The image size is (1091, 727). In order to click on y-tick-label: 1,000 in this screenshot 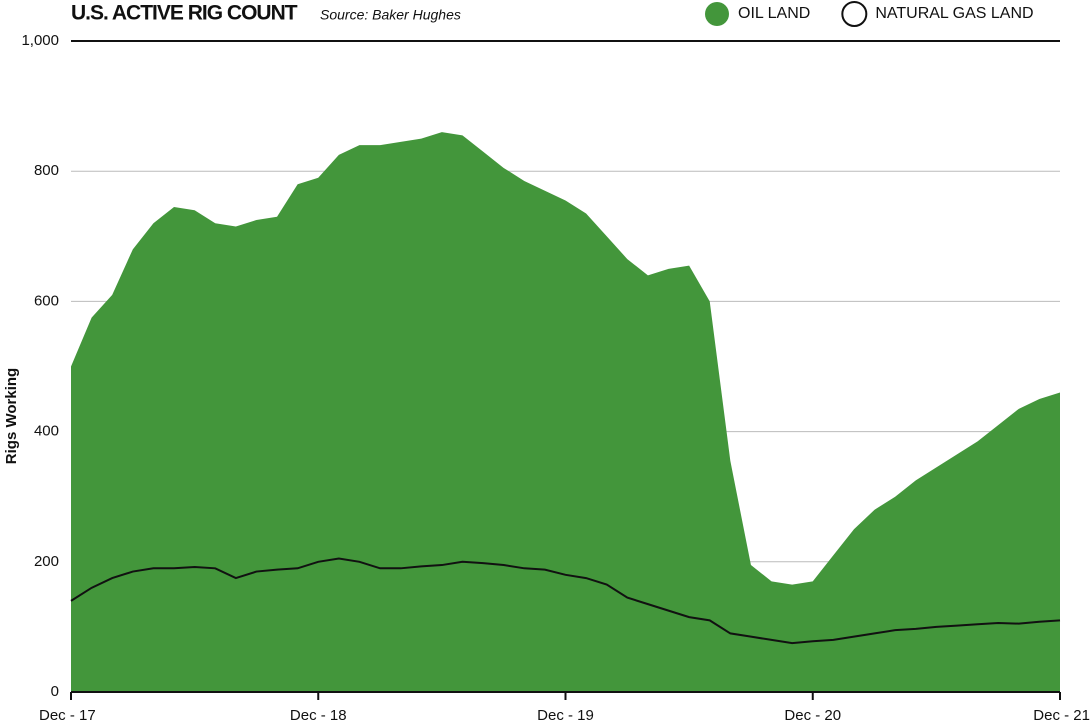, I will do `click(40, 40)`.